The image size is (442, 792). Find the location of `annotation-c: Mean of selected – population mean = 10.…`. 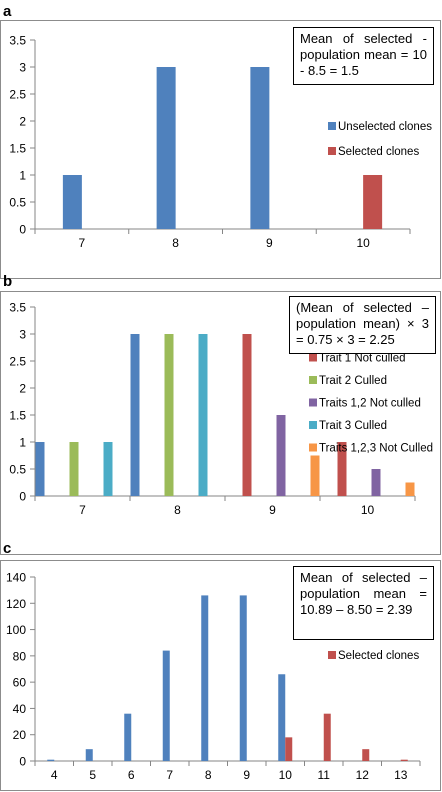

annotation-c: Mean of selected – population mean = 10.… is located at coordinates (363, 603).